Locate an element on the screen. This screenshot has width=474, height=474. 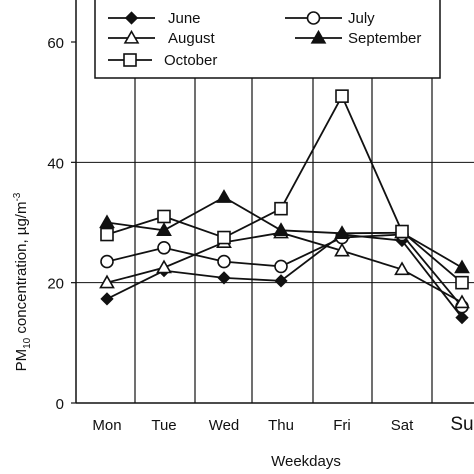
point-october-mon is located at coordinates (107, 234).